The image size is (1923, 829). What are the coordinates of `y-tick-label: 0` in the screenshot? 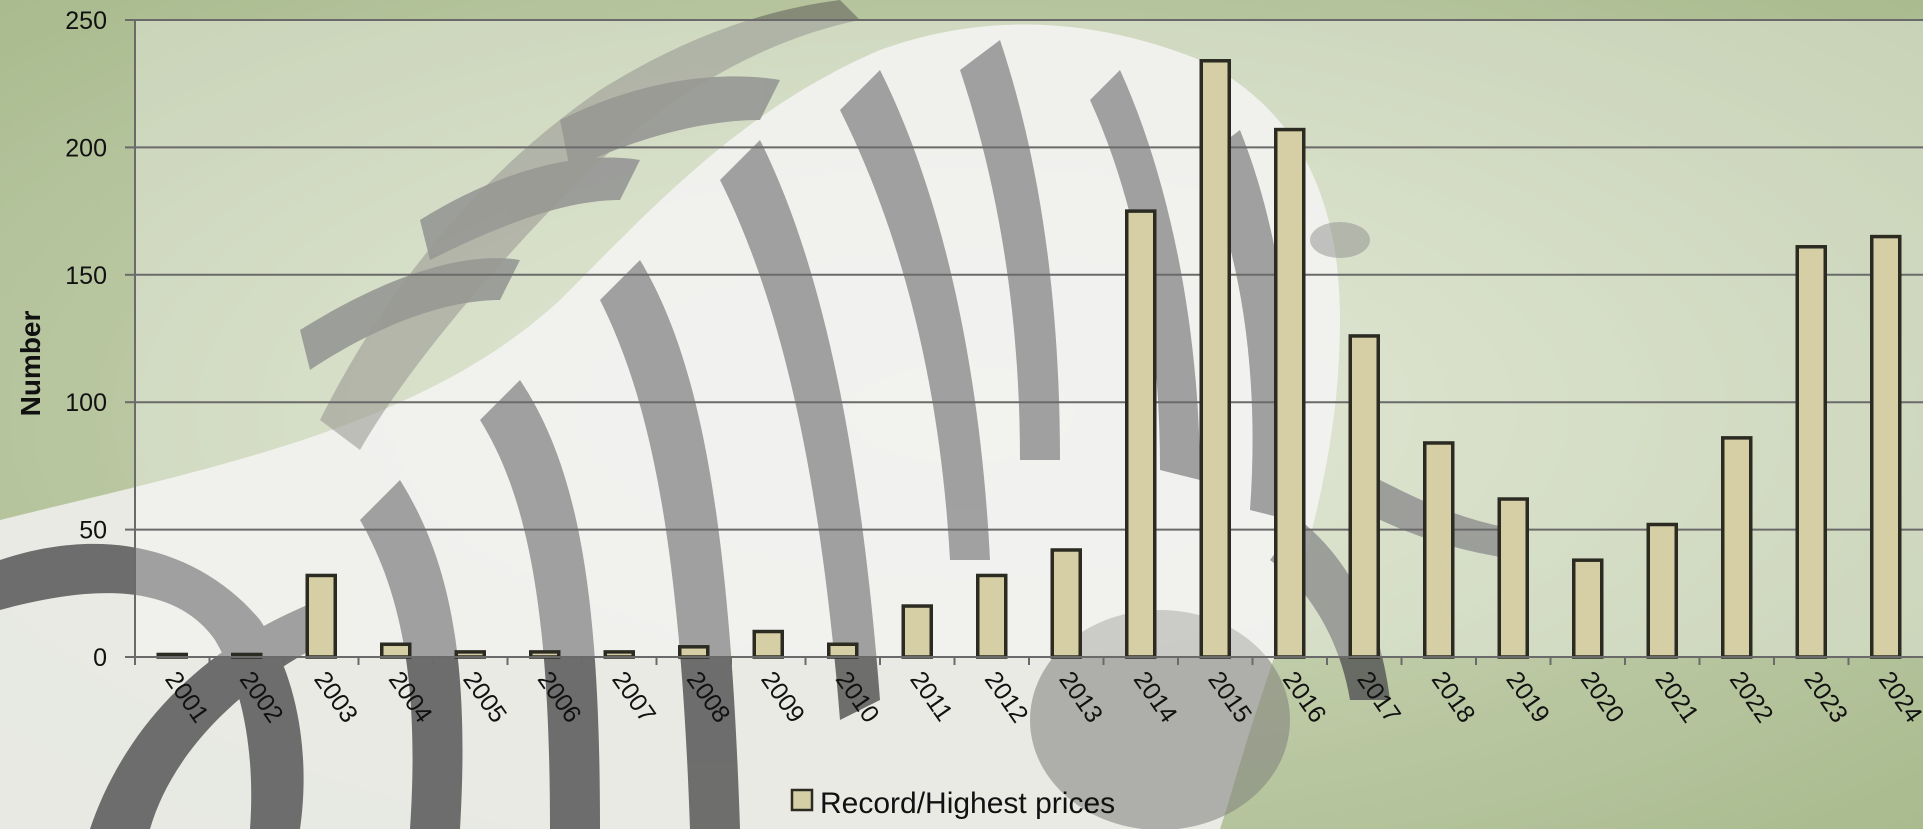 It's located at (100, 658).